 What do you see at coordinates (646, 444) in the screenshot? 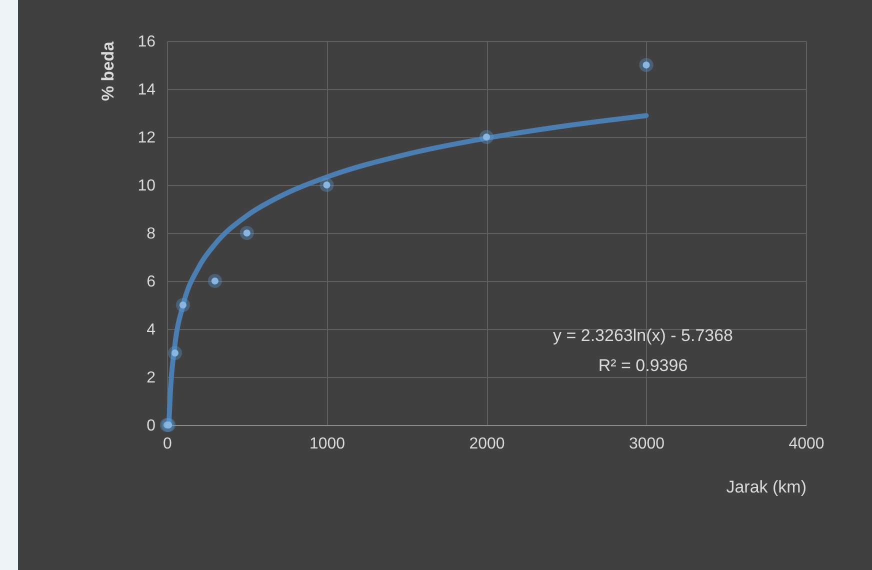
I see `x-tick-label: 3000` at bounding box center [646, 444].